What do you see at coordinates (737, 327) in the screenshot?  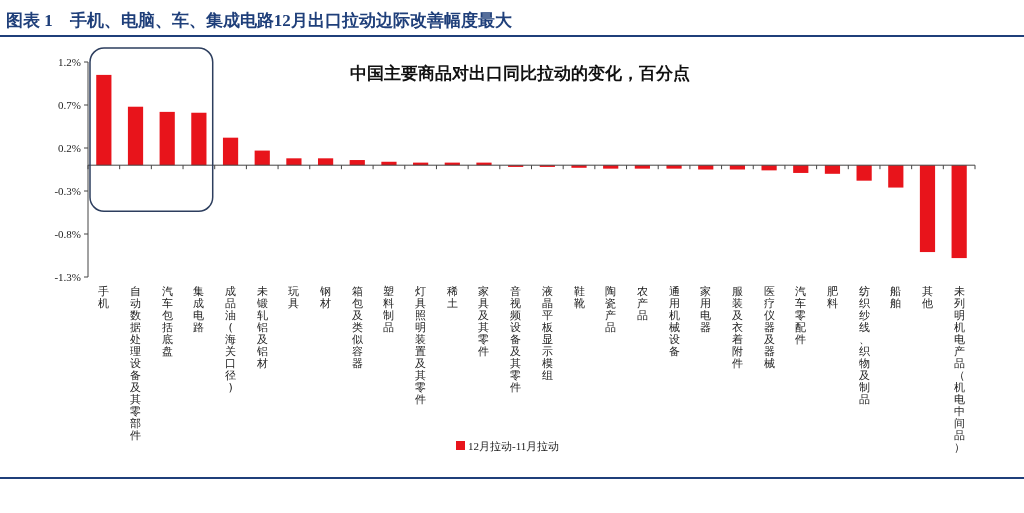 I see `x-tick-label: 服装及衣着附件` at bounding box center [737, 327].